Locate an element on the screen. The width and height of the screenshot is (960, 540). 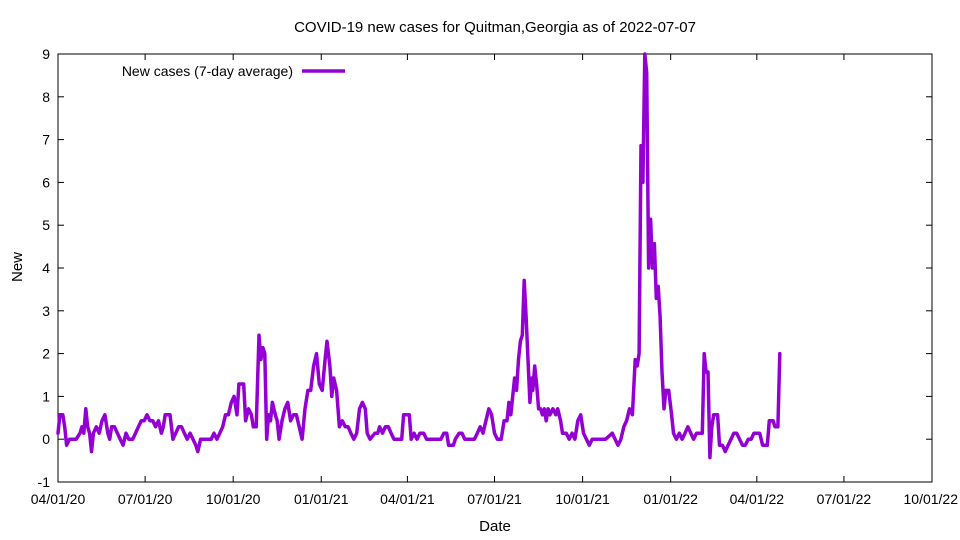
x-tick-label: 01/01/21 is located at coordinates (321, 499).